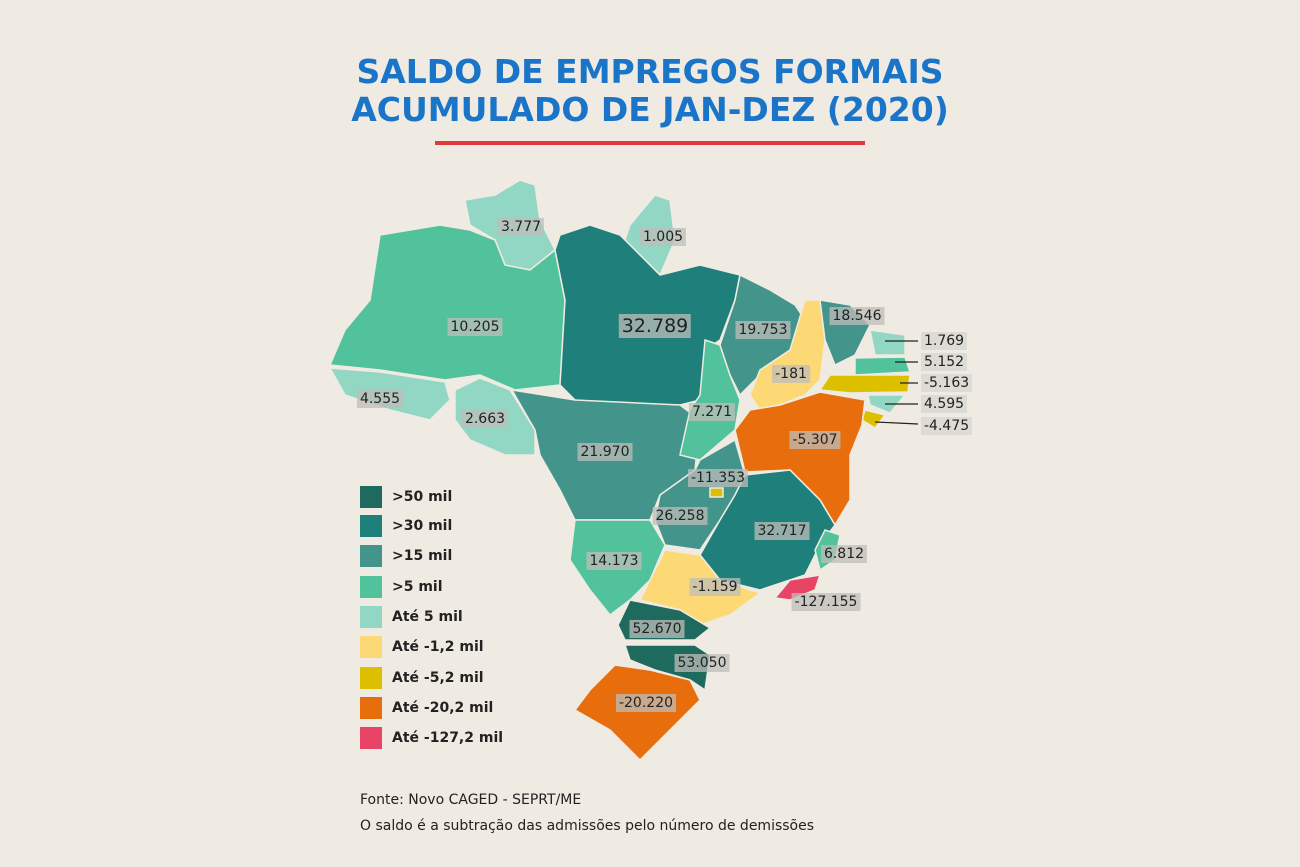  Describe the element at coordinates (947, 426) in the screenshot. I see `map-label: -4.475` at that location.